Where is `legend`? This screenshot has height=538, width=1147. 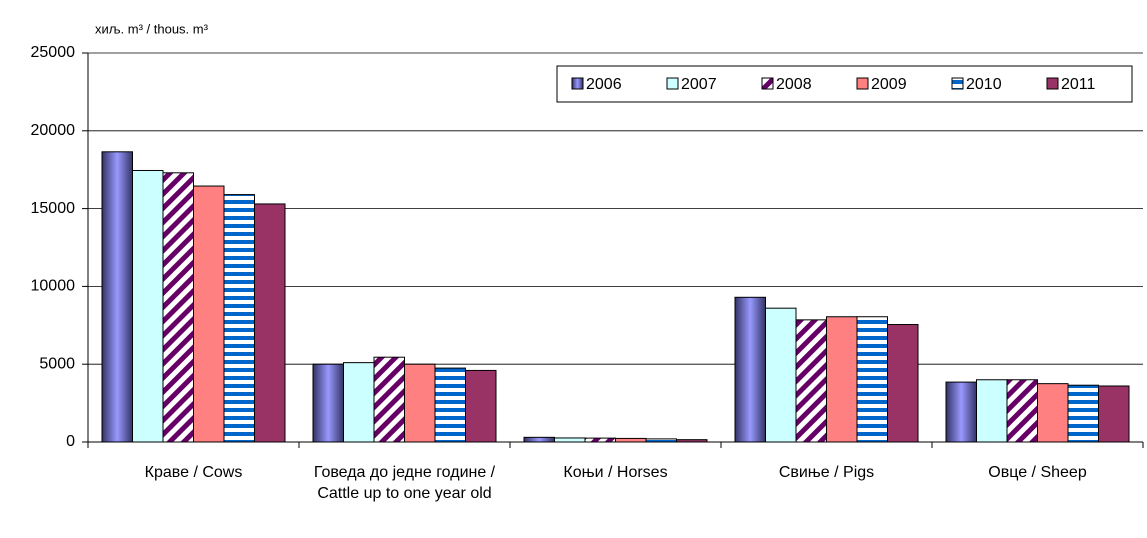 legend is located at coordinates (844, 84).